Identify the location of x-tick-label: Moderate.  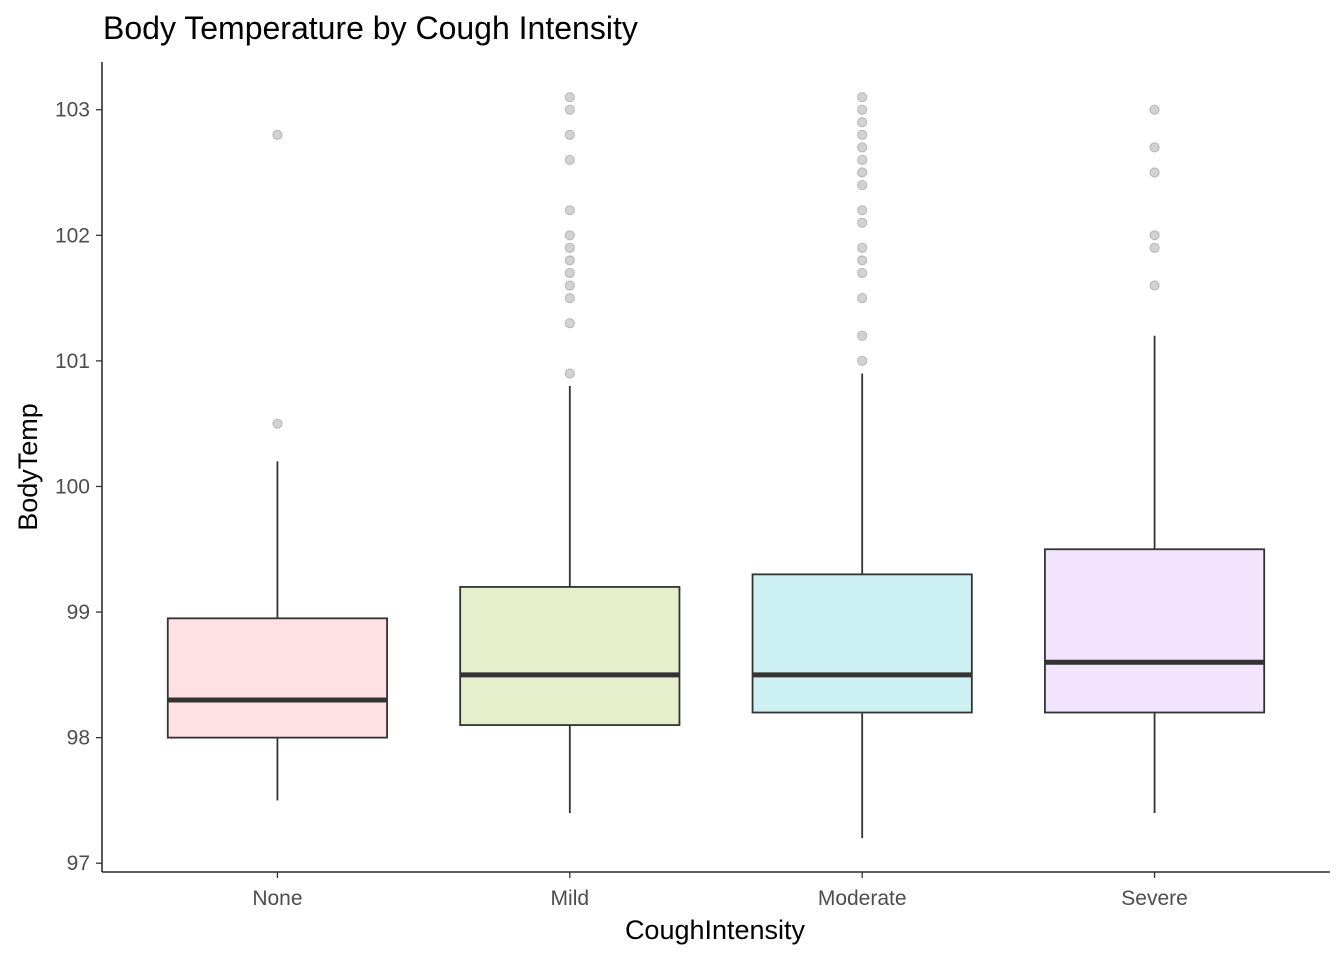
(862, 898).